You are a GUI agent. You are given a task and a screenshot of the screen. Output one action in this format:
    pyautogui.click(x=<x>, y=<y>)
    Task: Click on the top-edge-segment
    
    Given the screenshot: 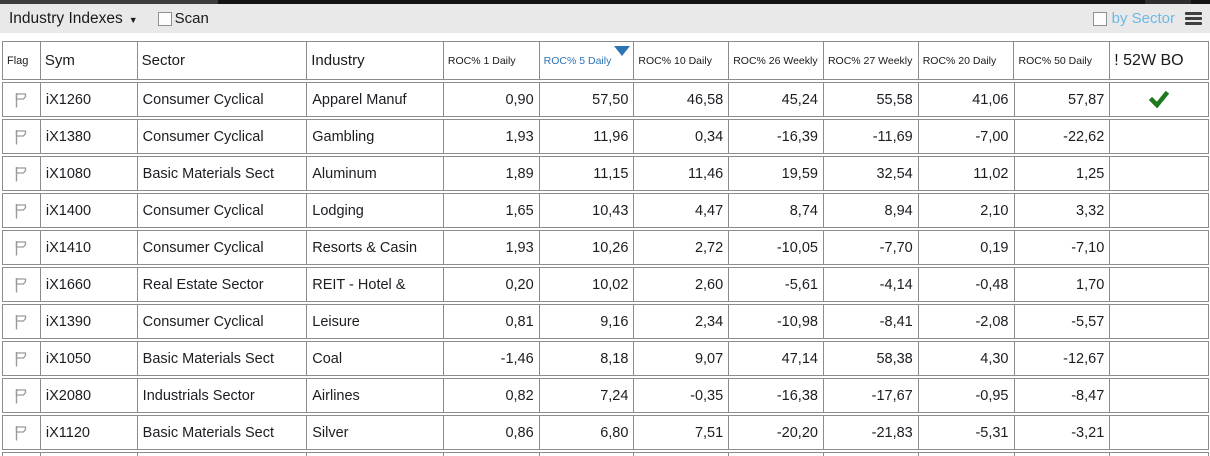 What is the action you would take?
    pyautogui.click(x=109, y=2)
    